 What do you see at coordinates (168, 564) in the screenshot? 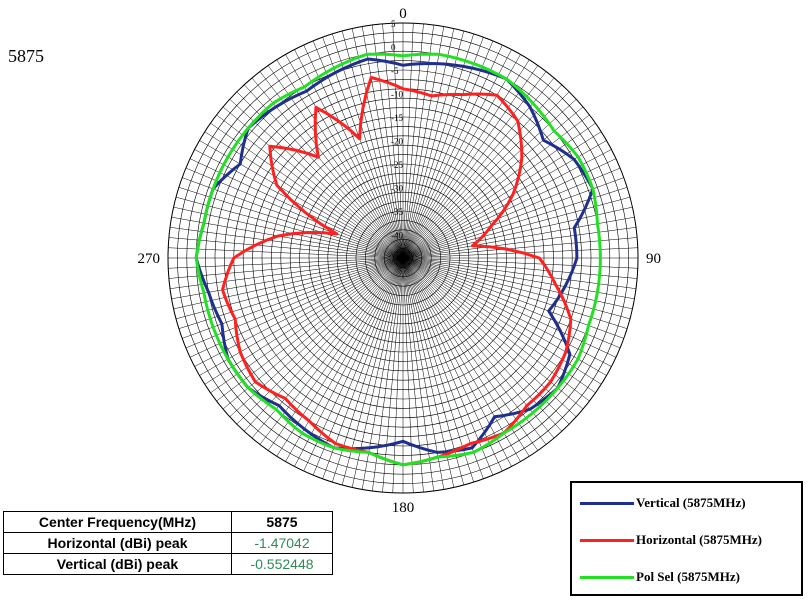
I see `table-row: Vertical (dBi) peak -0.552448` at bounding box center [168, 564].